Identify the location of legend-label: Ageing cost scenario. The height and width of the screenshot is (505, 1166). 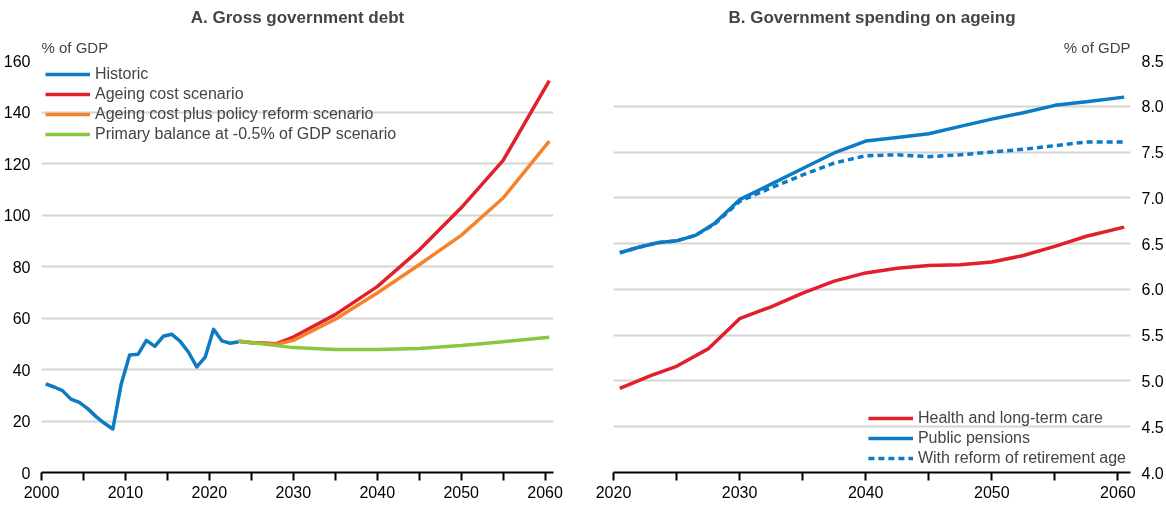
(169, 94).